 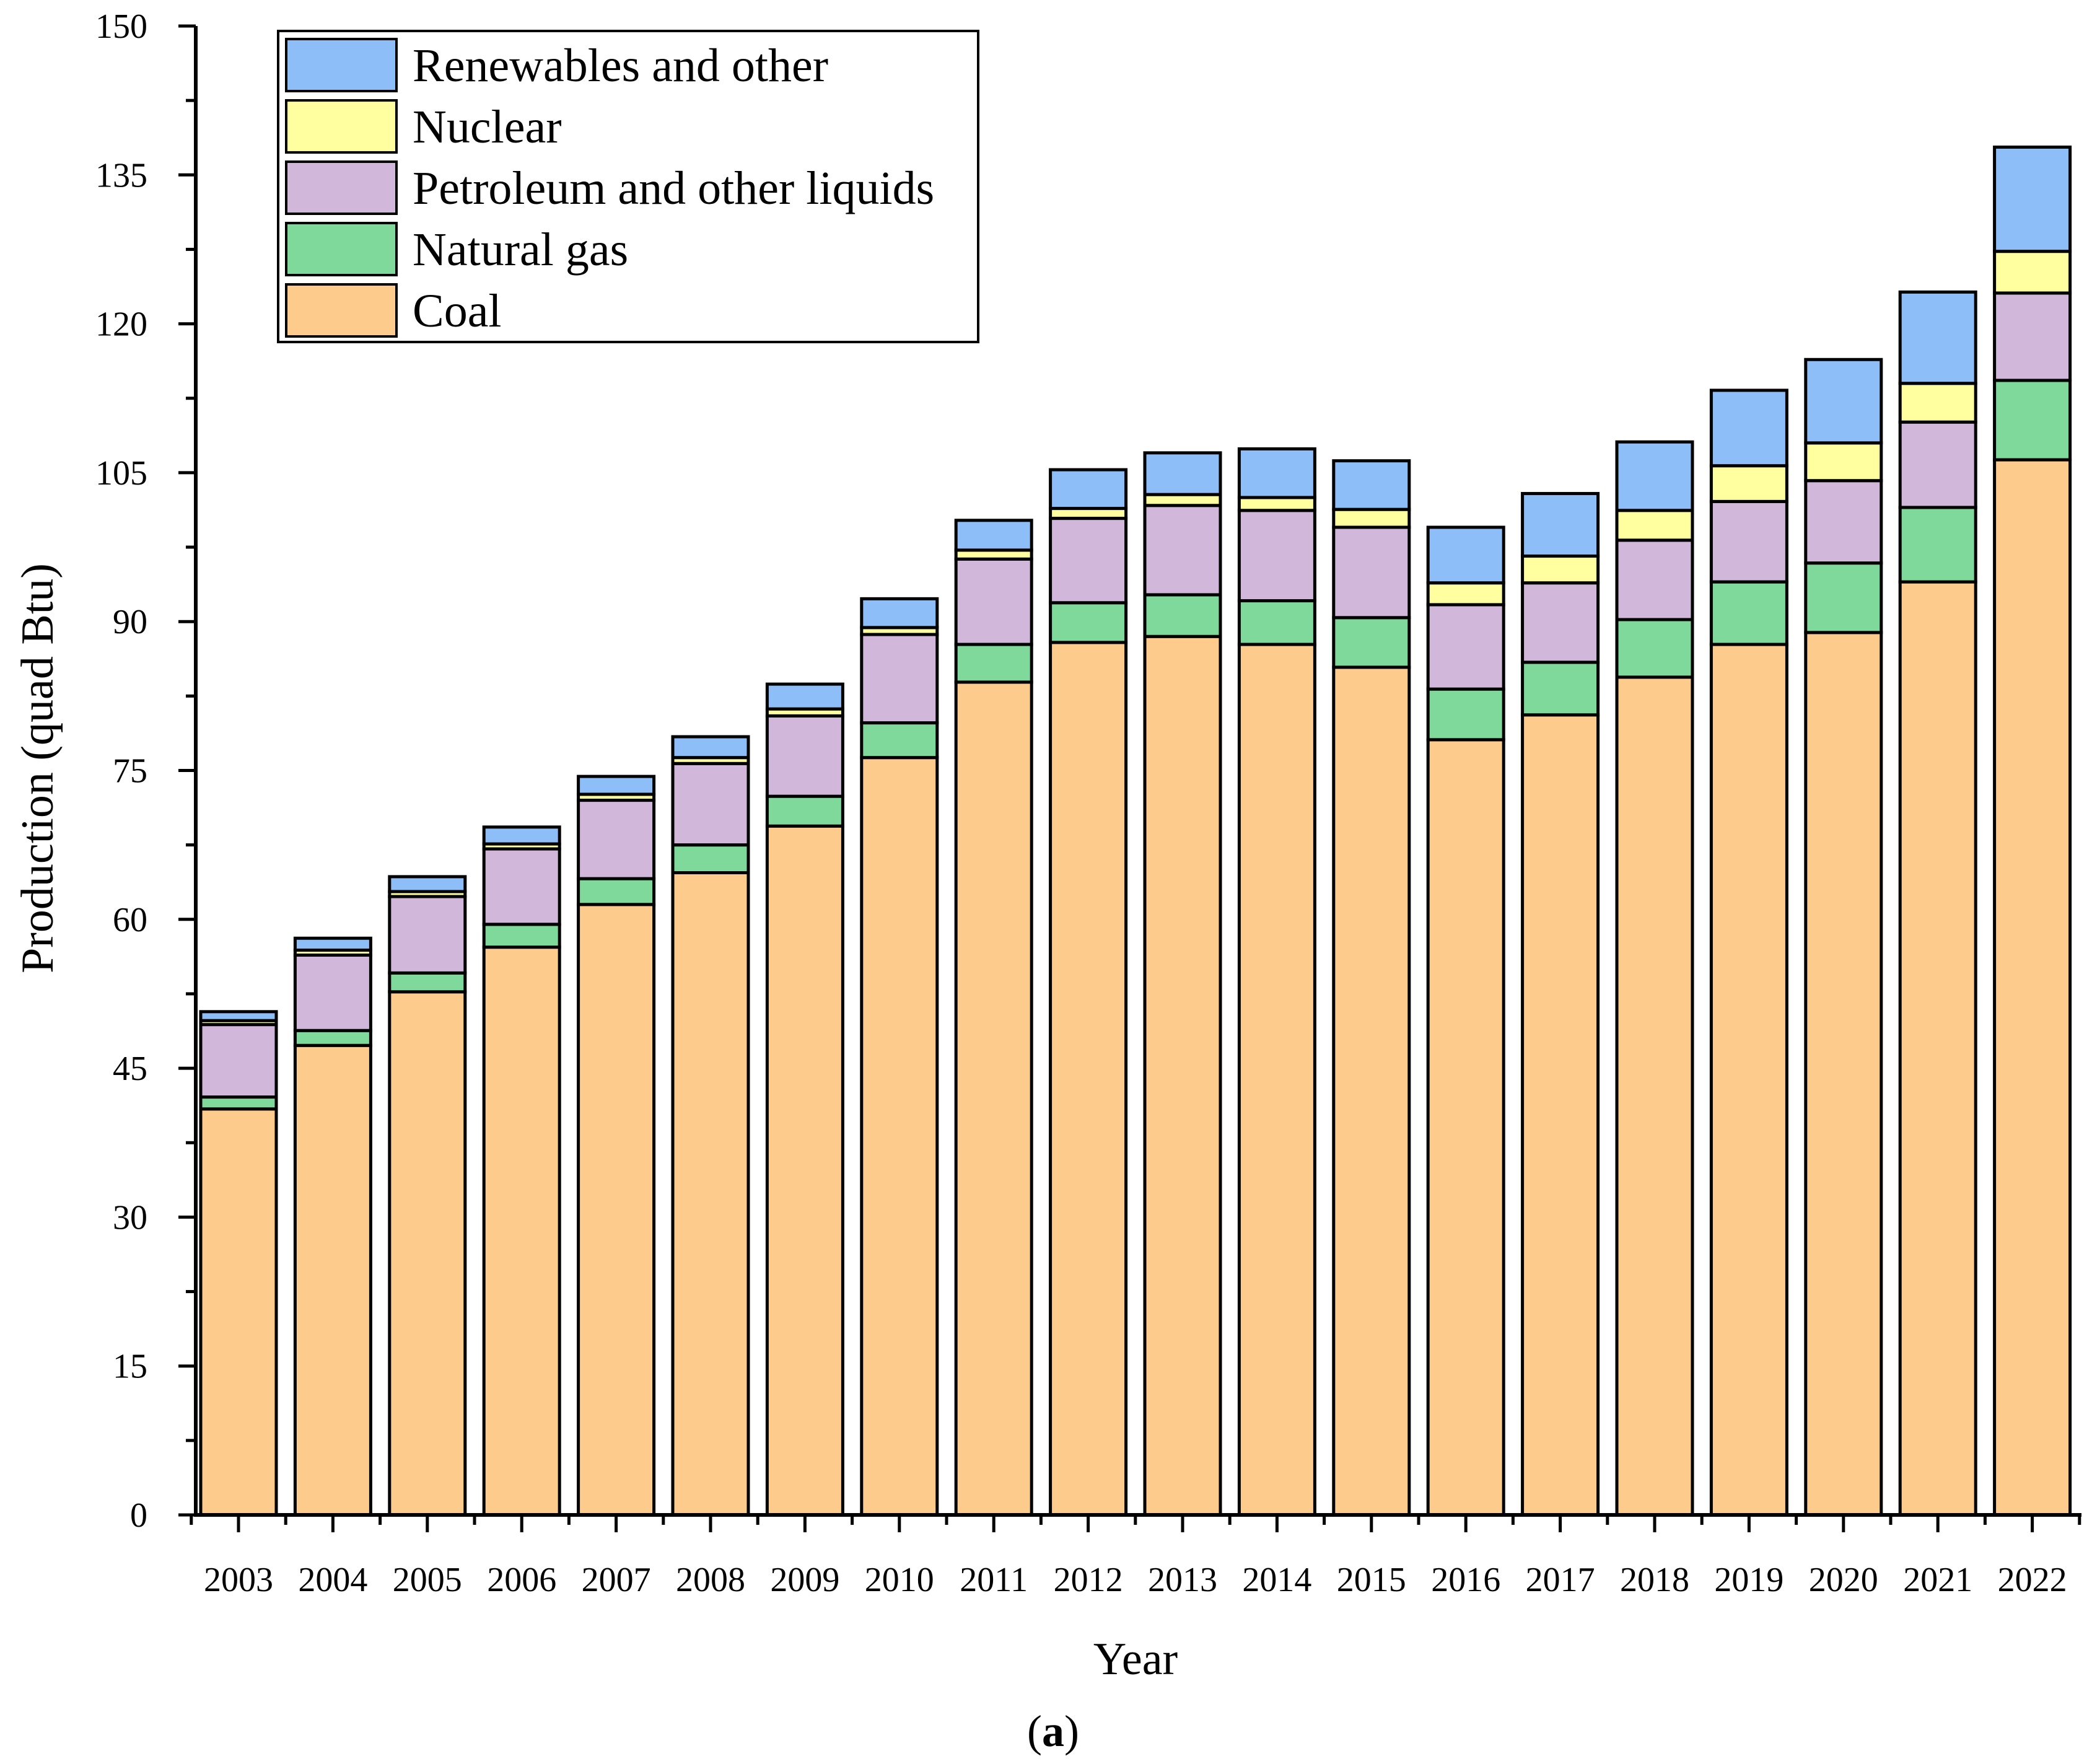 What do you see at coordinates (994, 1580) in the screenshot?
I see `x-tick-label: 2011` at bounding box center [994, 1580].